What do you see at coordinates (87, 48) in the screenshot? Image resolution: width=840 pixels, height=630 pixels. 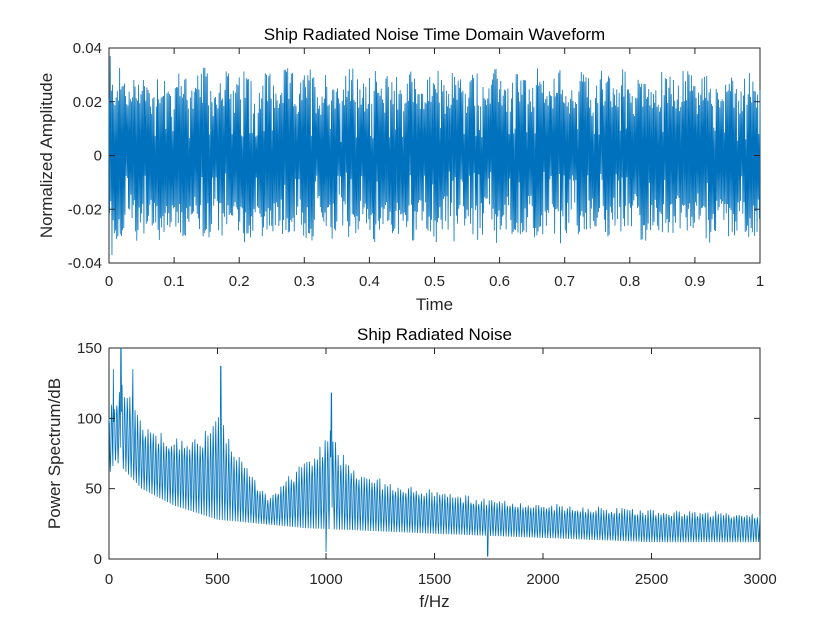 I see `waveform-y-tick-label: 0.04` at bounding box center [87, 48].